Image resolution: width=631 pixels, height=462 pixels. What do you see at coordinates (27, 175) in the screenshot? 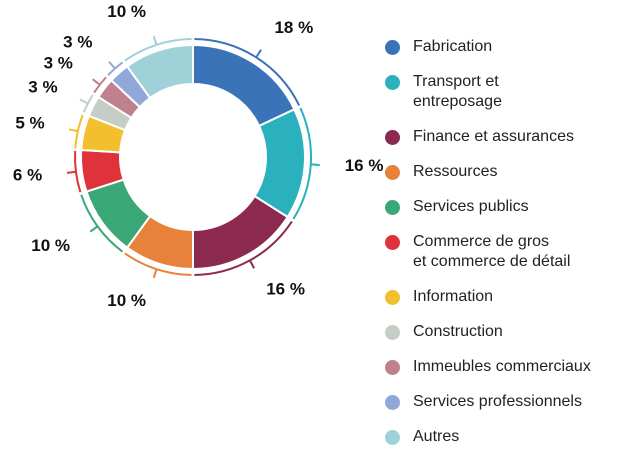
I see `value-label: 6 %` at bounding box center [27, 175].